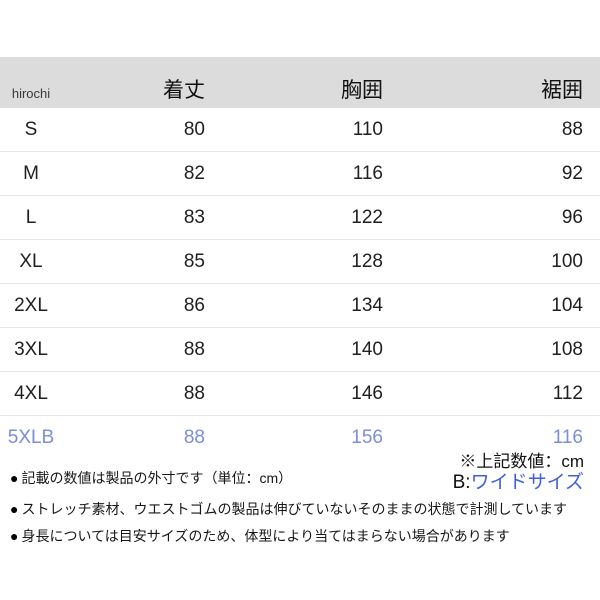 This screenshot has height=600, width=600. What do you see at coordinates (300, 217) in the screenshot?
I see `table-row: L 83 122 96` at bounding box center [300, 217].